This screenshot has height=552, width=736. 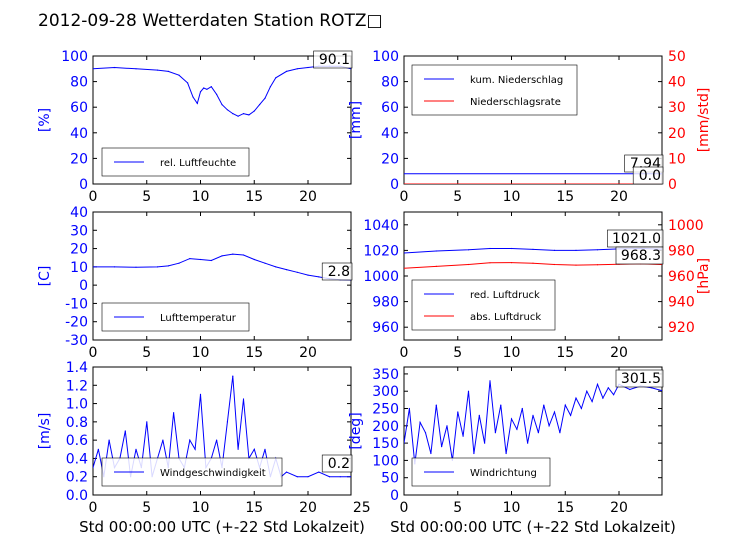 What do you see at coordinates (636, 239) in the screenshot?
I see `value-label: 1021.0` at bounding box center [636, 239].